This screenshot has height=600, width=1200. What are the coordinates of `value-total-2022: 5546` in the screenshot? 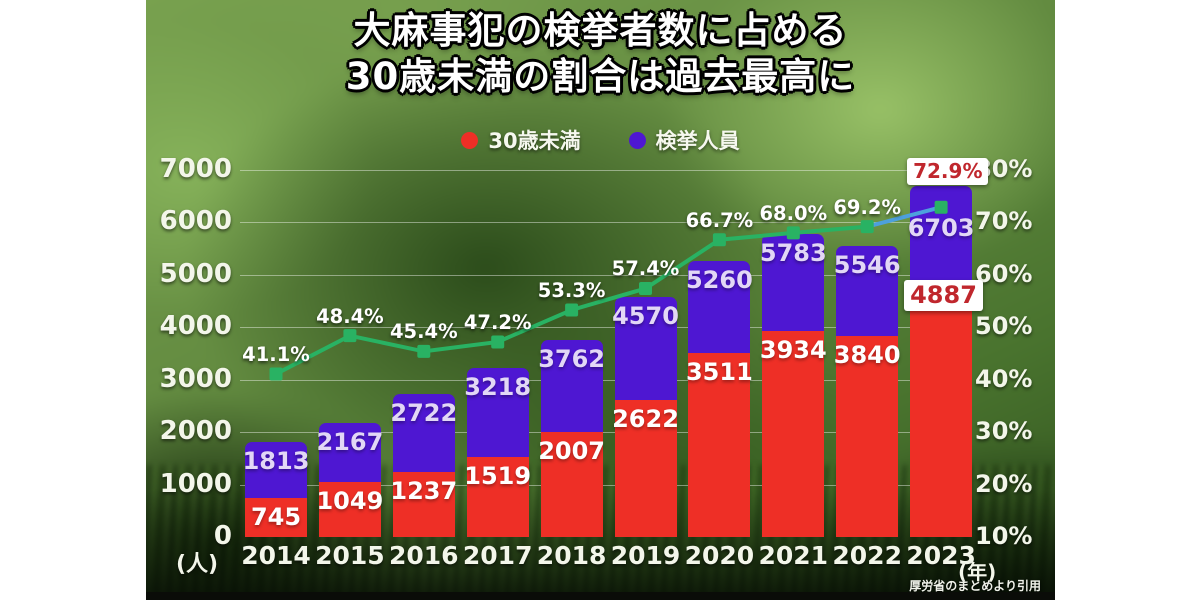 It's located at (867, 265).